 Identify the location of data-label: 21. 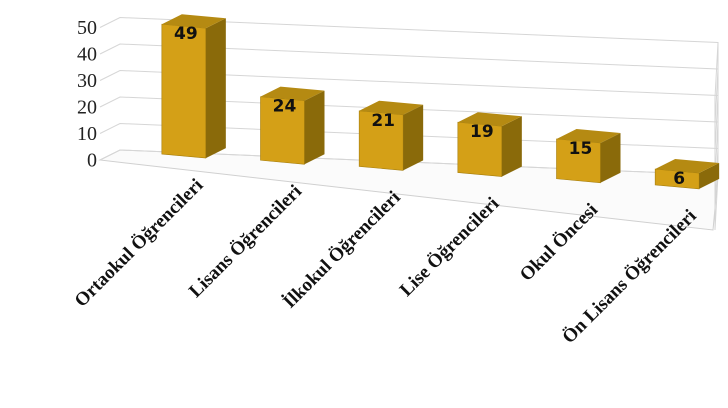
(383, 121).